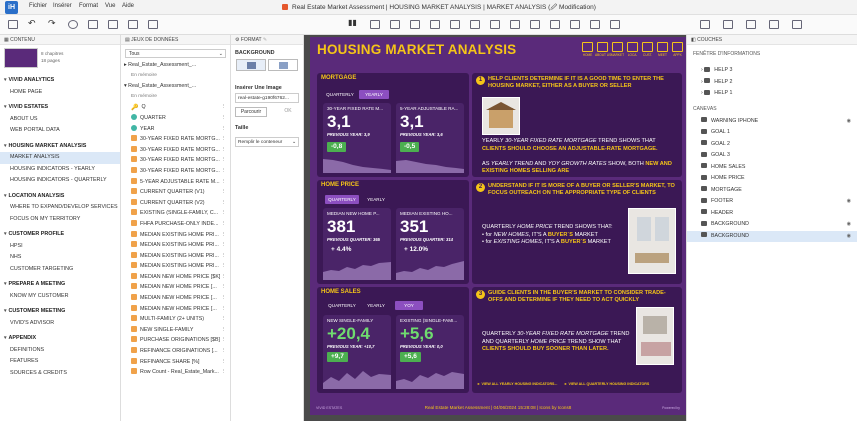 The image size is (857, 421). Describe the element at coordinates (128, 6) in the screenshot. I see `menu-aide: Aide` at that location.